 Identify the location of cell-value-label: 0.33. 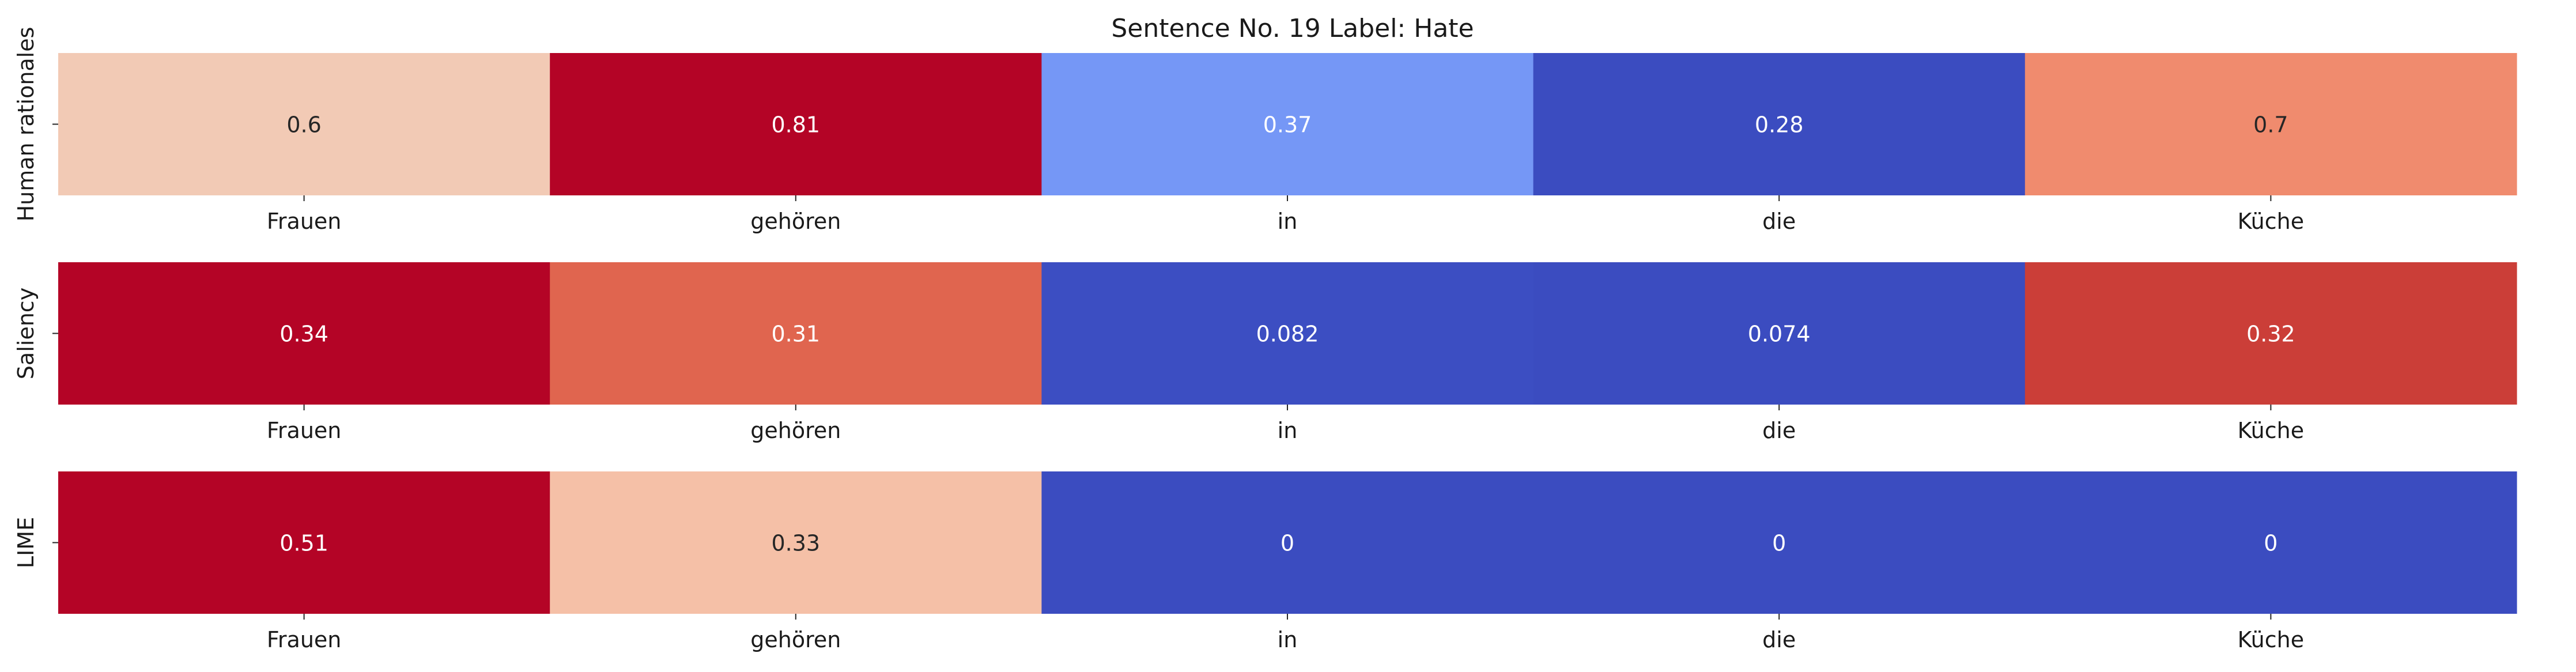
(795, 544).